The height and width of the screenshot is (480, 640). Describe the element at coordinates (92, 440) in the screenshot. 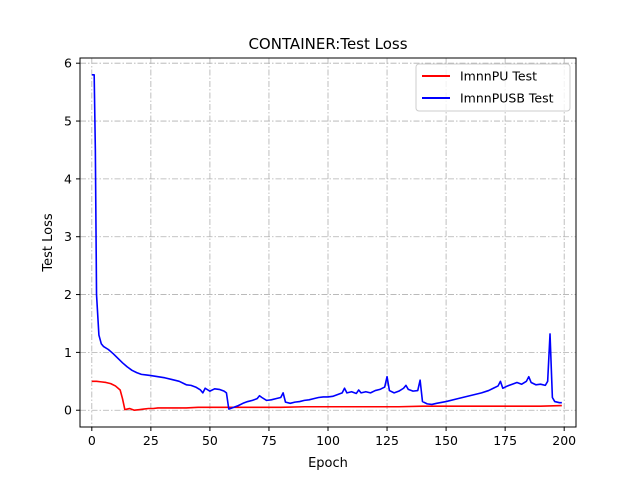

I see `x-tick-label: 0` at that location.